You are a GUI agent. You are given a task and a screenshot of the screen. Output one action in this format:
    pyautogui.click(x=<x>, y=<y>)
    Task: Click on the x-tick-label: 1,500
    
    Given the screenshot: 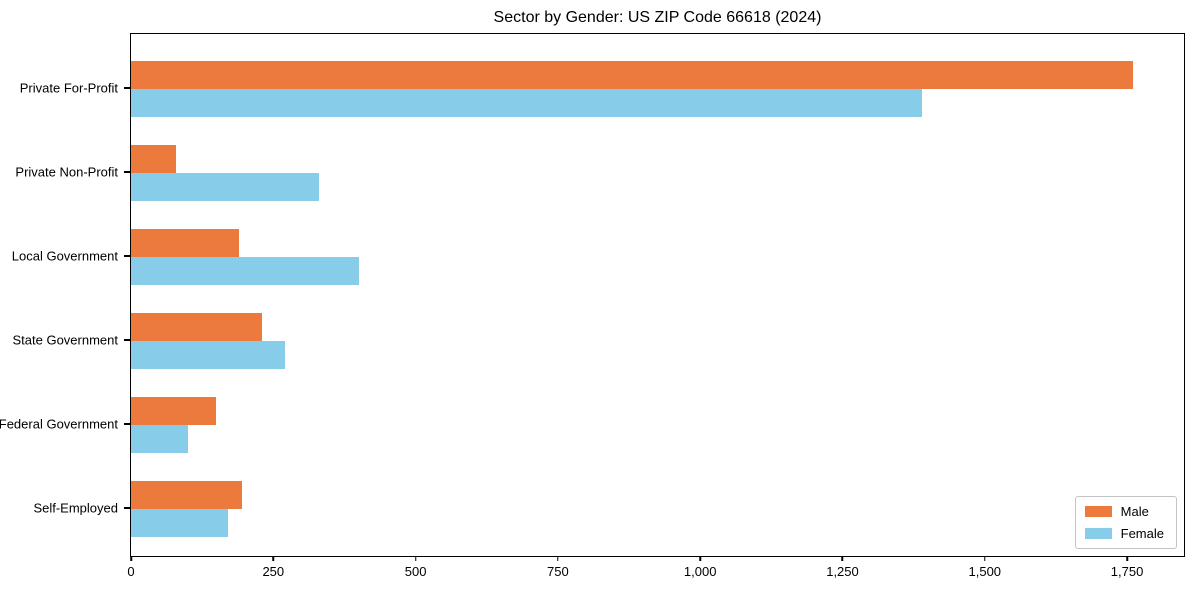 What is the action you would take?
    pyautogui.click(x=985, y=571)
    